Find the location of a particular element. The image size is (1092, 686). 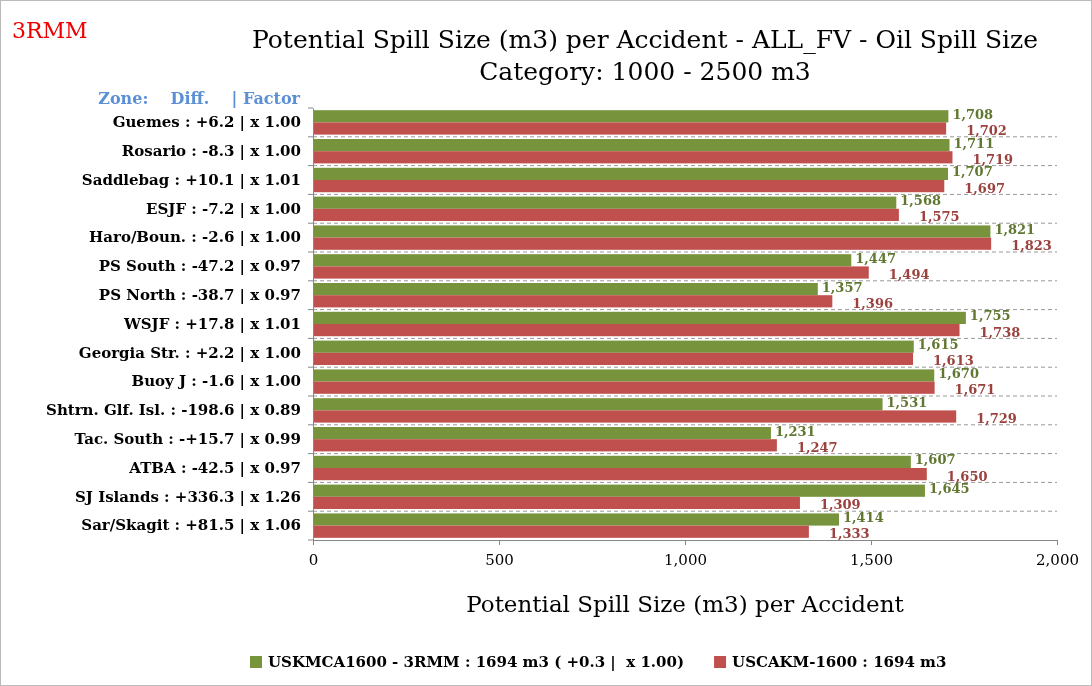

data-label: 1,247 is located at coordinates (817, 447).